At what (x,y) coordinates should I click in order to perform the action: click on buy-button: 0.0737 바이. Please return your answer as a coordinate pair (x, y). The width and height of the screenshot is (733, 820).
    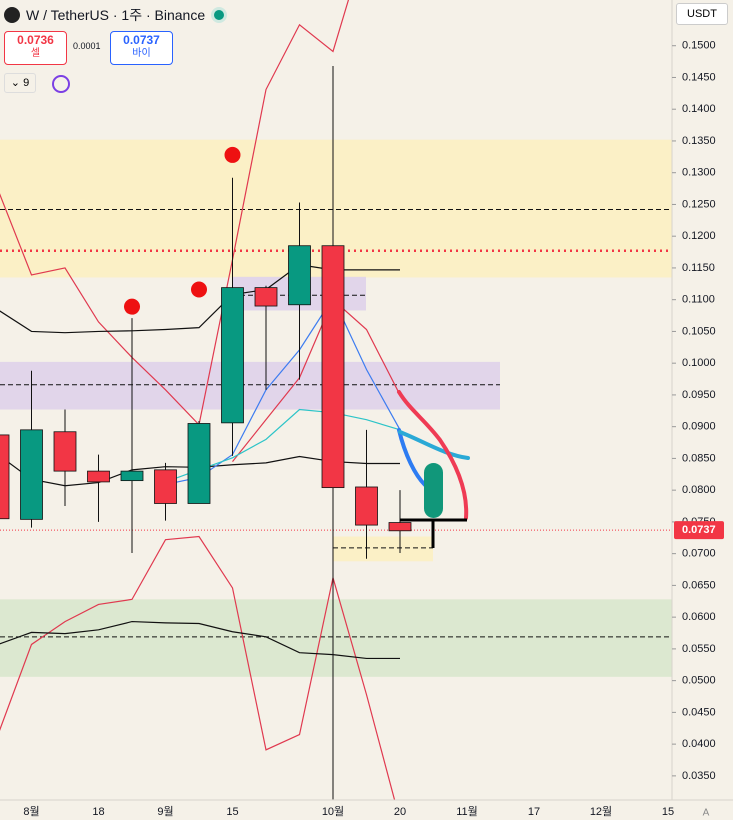
    Looking at the image, I should click on (141, 48).